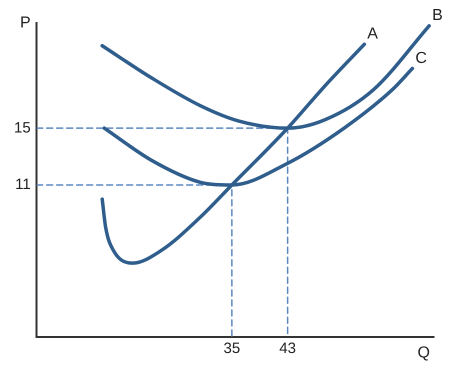  I want to click on x-axis-title: Q, so click(424, 353).